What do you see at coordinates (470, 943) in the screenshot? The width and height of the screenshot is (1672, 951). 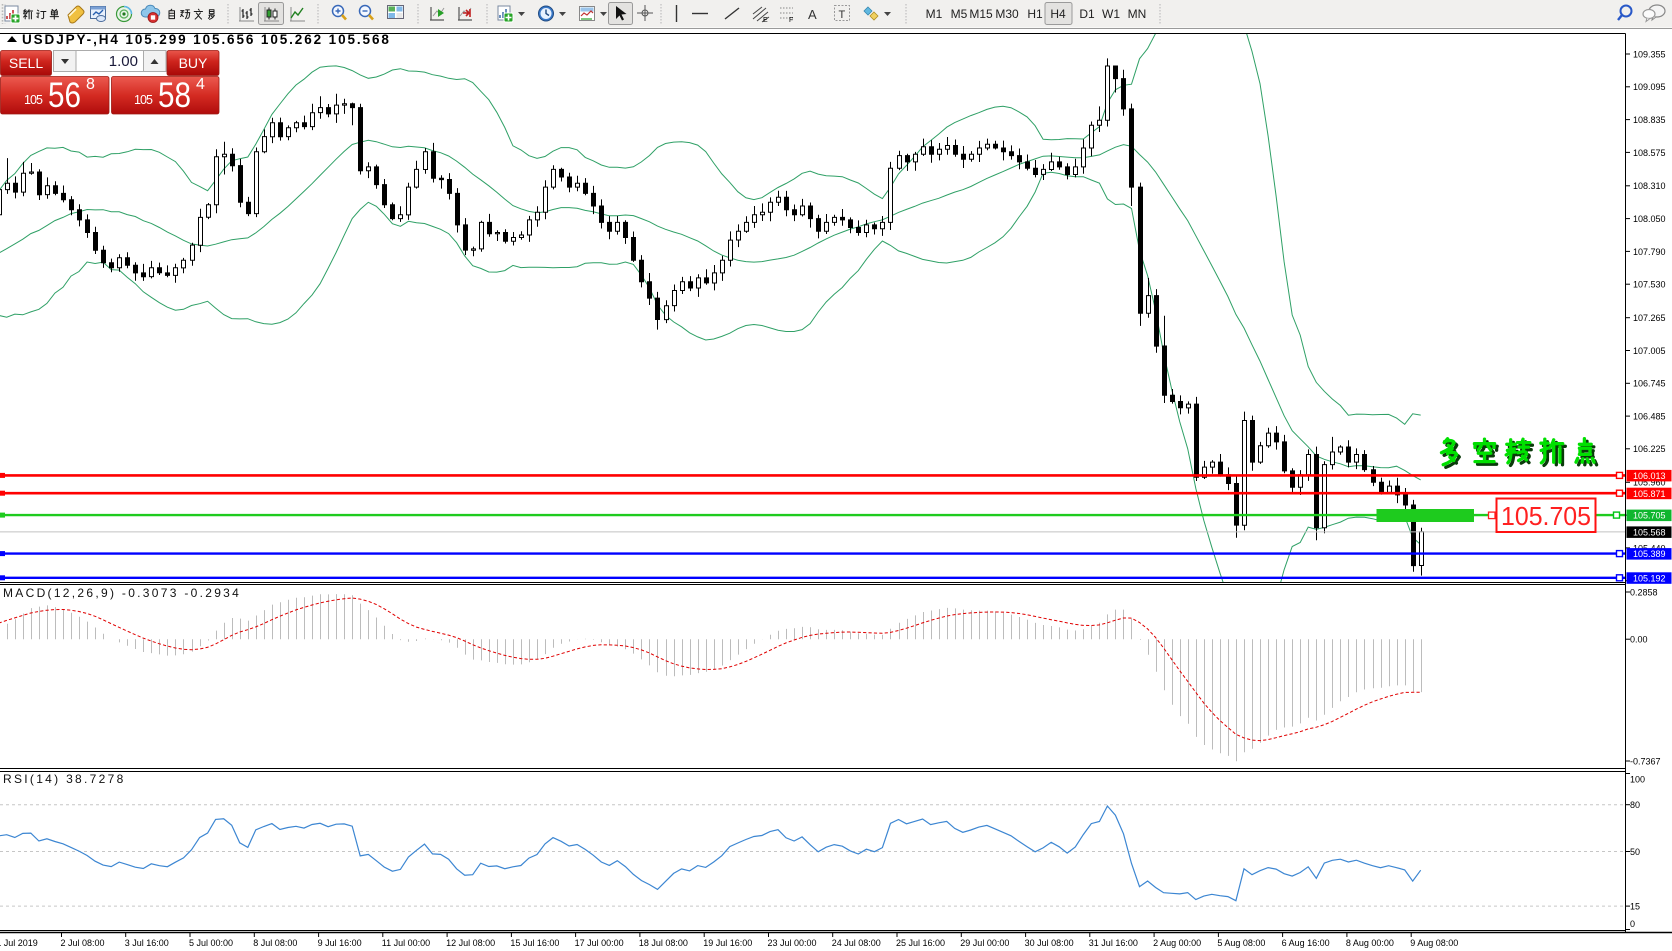 I see `svg-text: 12 Jul 08:00` at bounding box center [470, 943].